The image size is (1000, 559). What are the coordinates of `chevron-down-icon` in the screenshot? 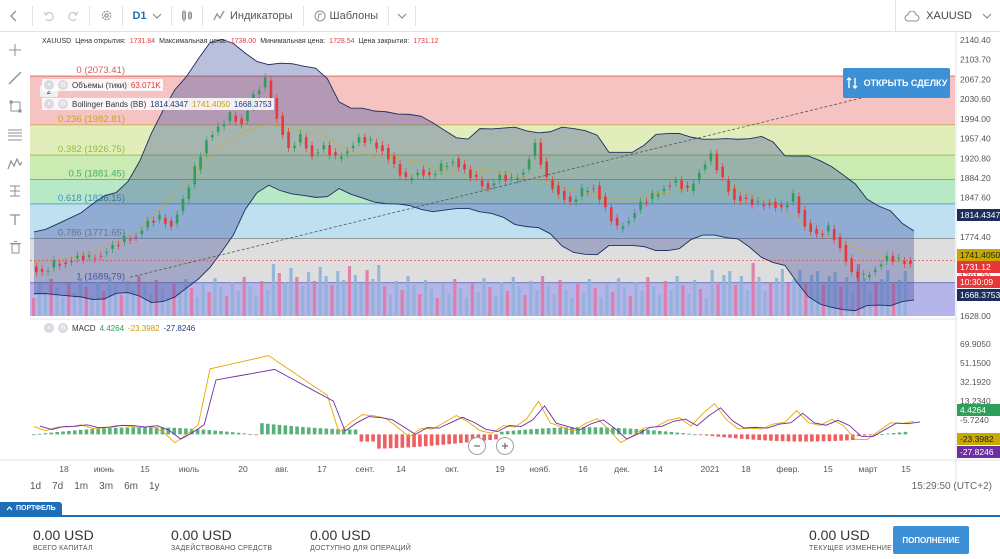 It's located at (402, 16).